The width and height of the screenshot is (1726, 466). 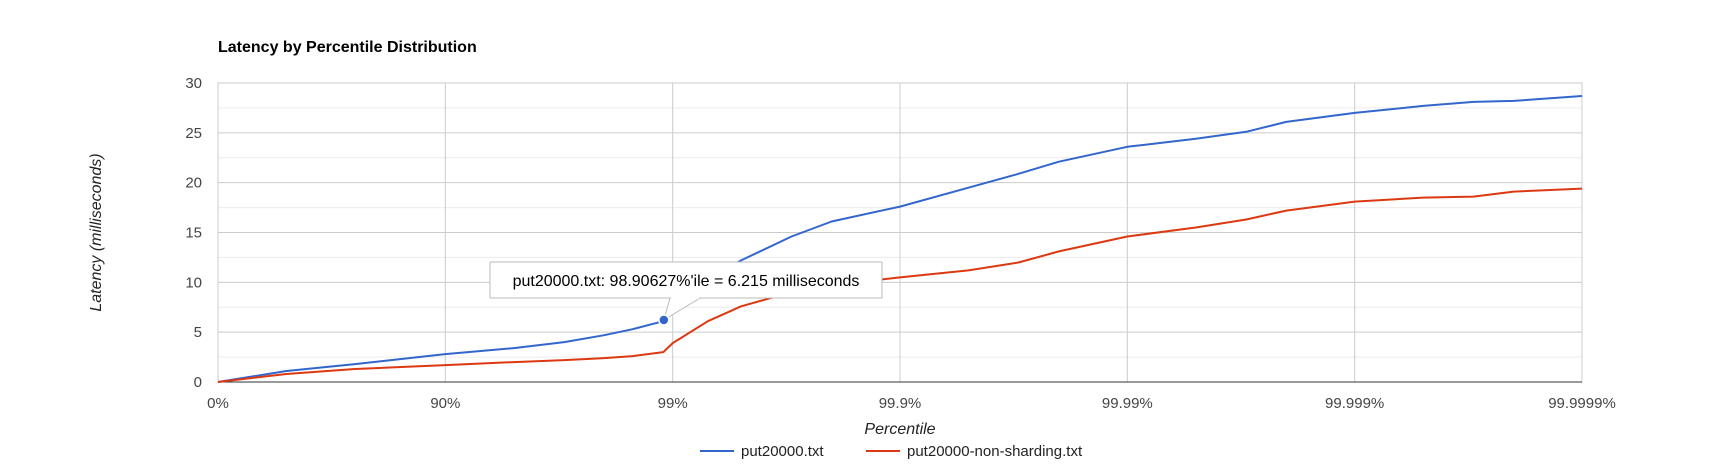 What do you see at coordinates (193, 83) in the screenshot?
I see `y-tick-label: 30` at bounding box center [193, 83].